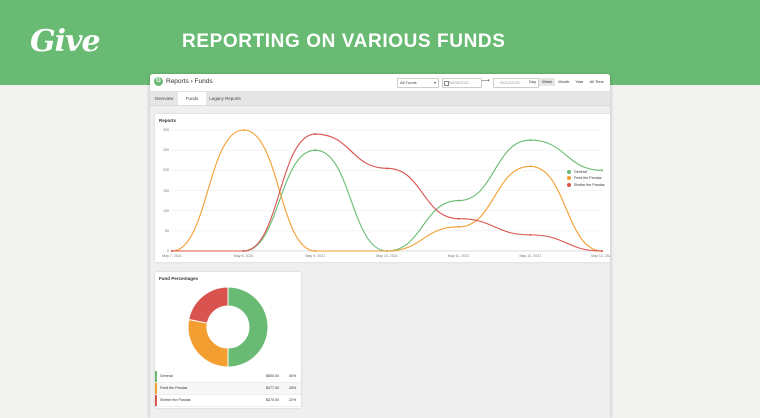 This screenshot has width=760, height=418. What do you see at coordinates (228, 401) in the screenshot?
I see `fund-row-shelter-the-pandas: Shelter the Pandas $375.00 22%` at bounding box center [228, 401].